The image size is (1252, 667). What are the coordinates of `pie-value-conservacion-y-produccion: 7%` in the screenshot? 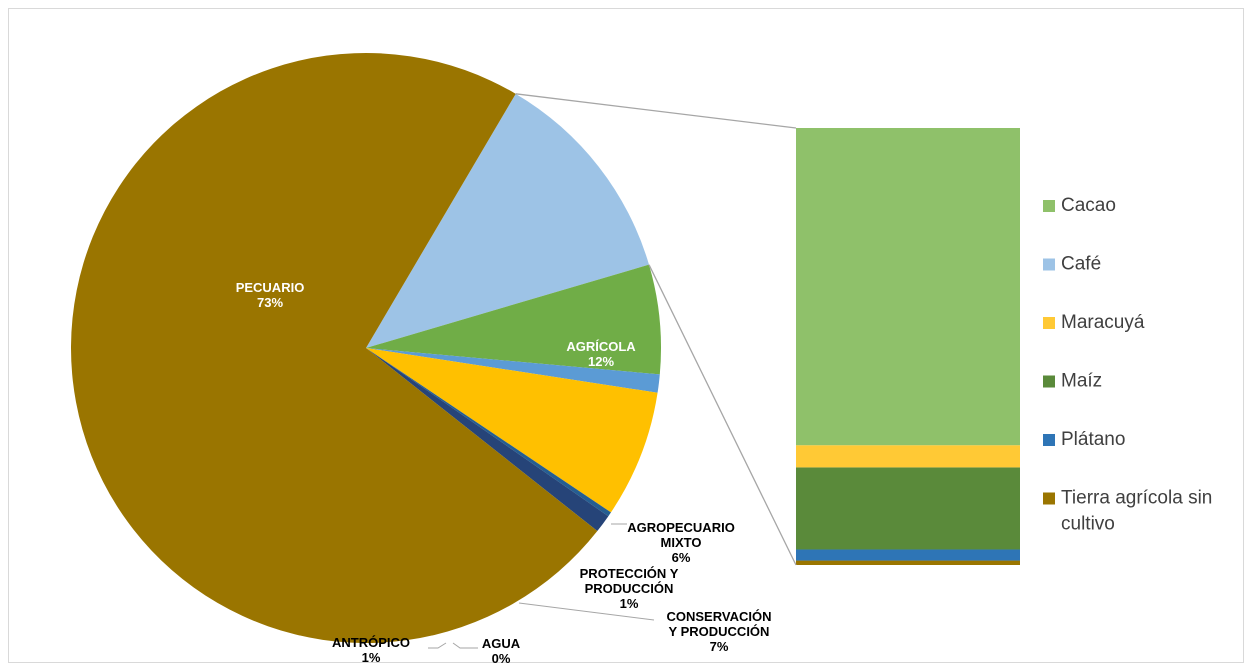 It's located at (719, 646).